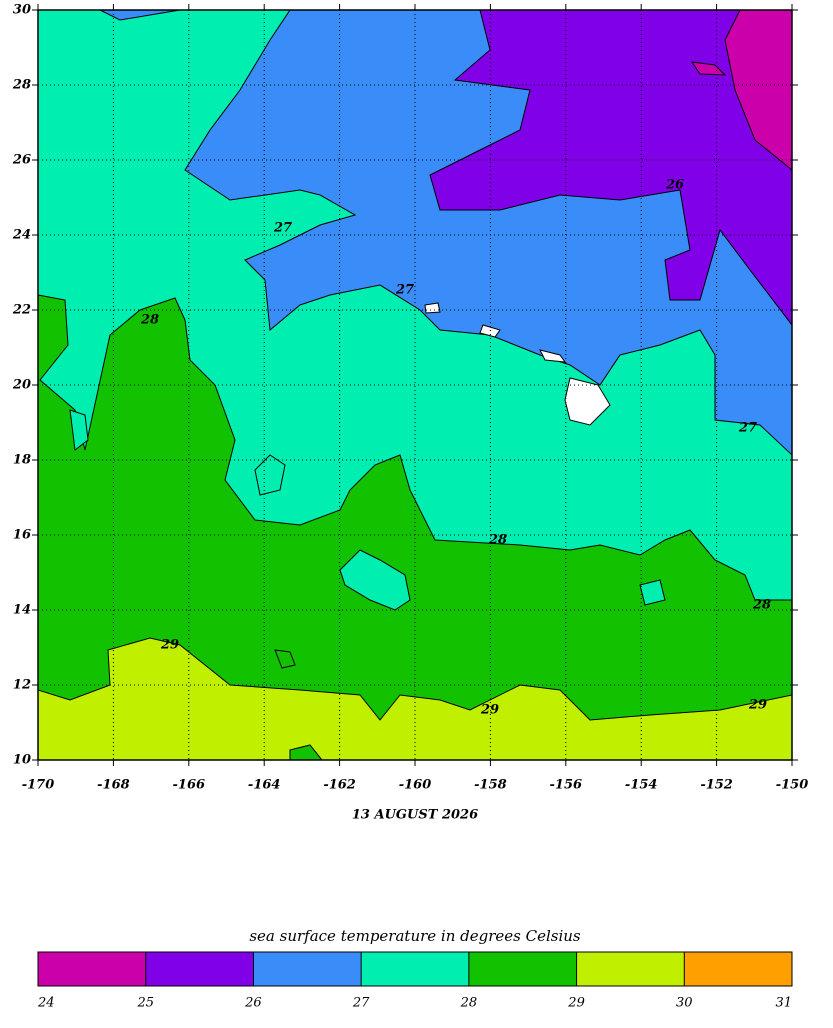 This screenshot has height=1028, width=833. Describe the element at coordinates (22, 535) in the screenshot. I see `y-tick-label: 16` at that location.